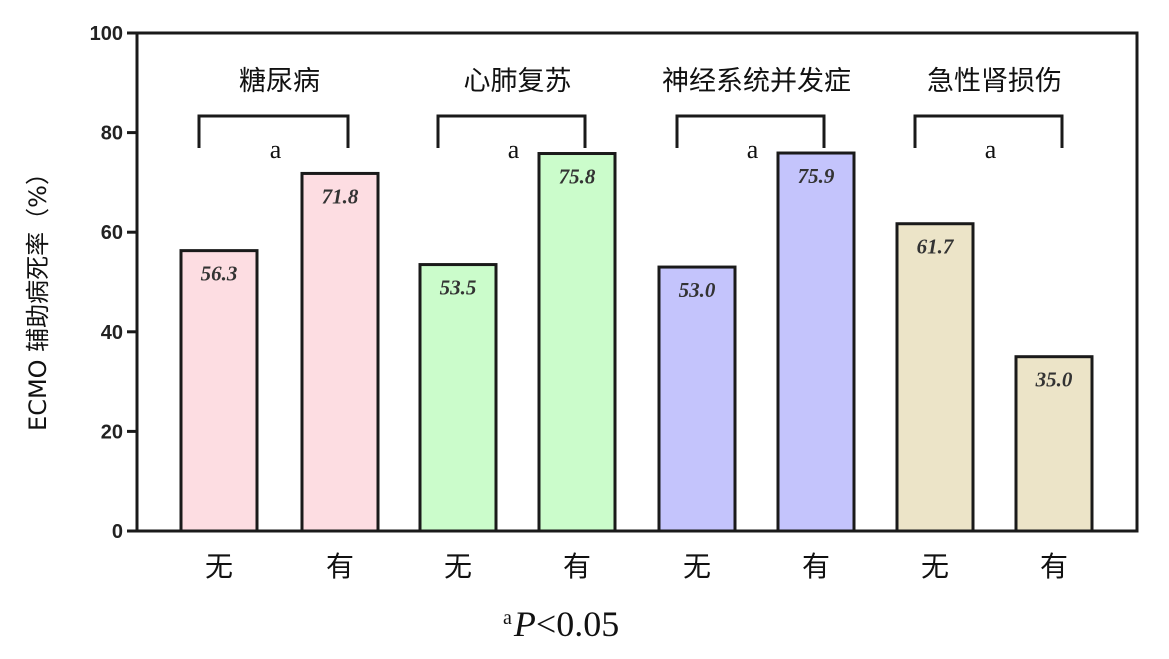  What do you see at coordinates (106, 34) in the screenshot?
I see `y-tick-label: 100` at bounding box center [106, 34].